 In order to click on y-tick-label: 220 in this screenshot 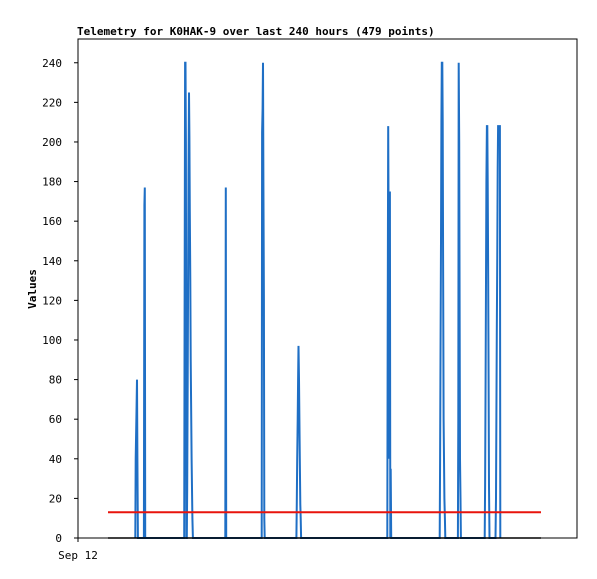, I will do `click(52, 102)`.